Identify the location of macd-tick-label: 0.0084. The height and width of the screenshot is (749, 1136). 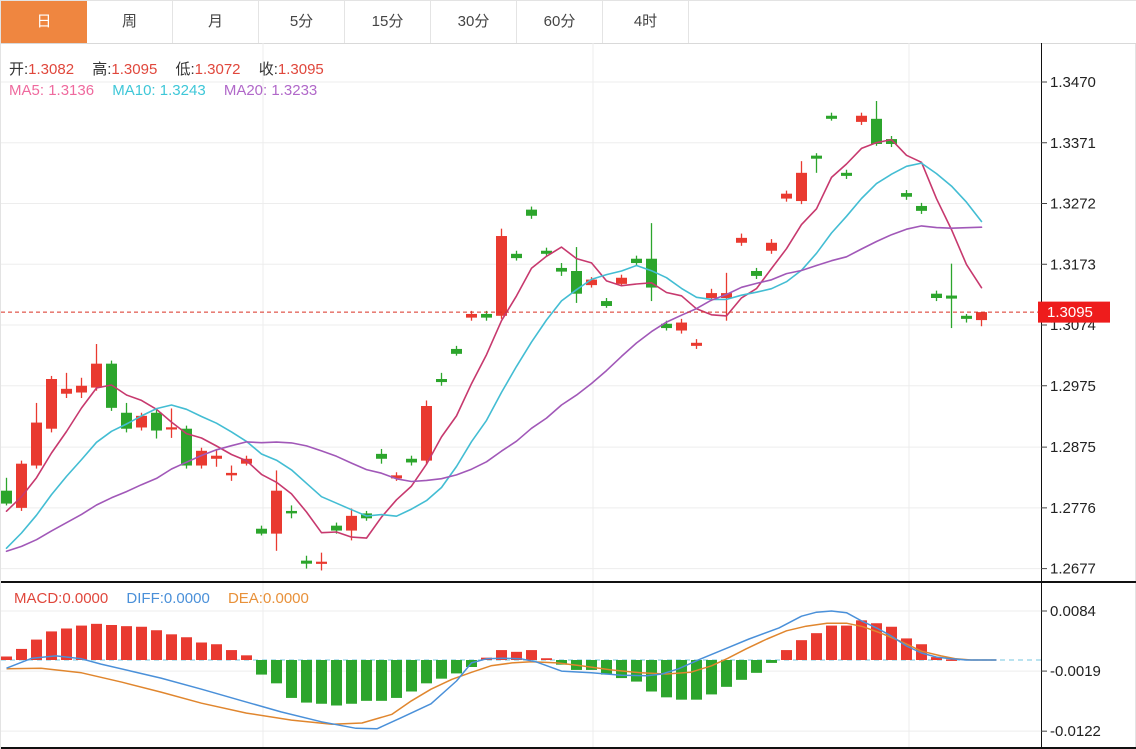
(1073, 611).